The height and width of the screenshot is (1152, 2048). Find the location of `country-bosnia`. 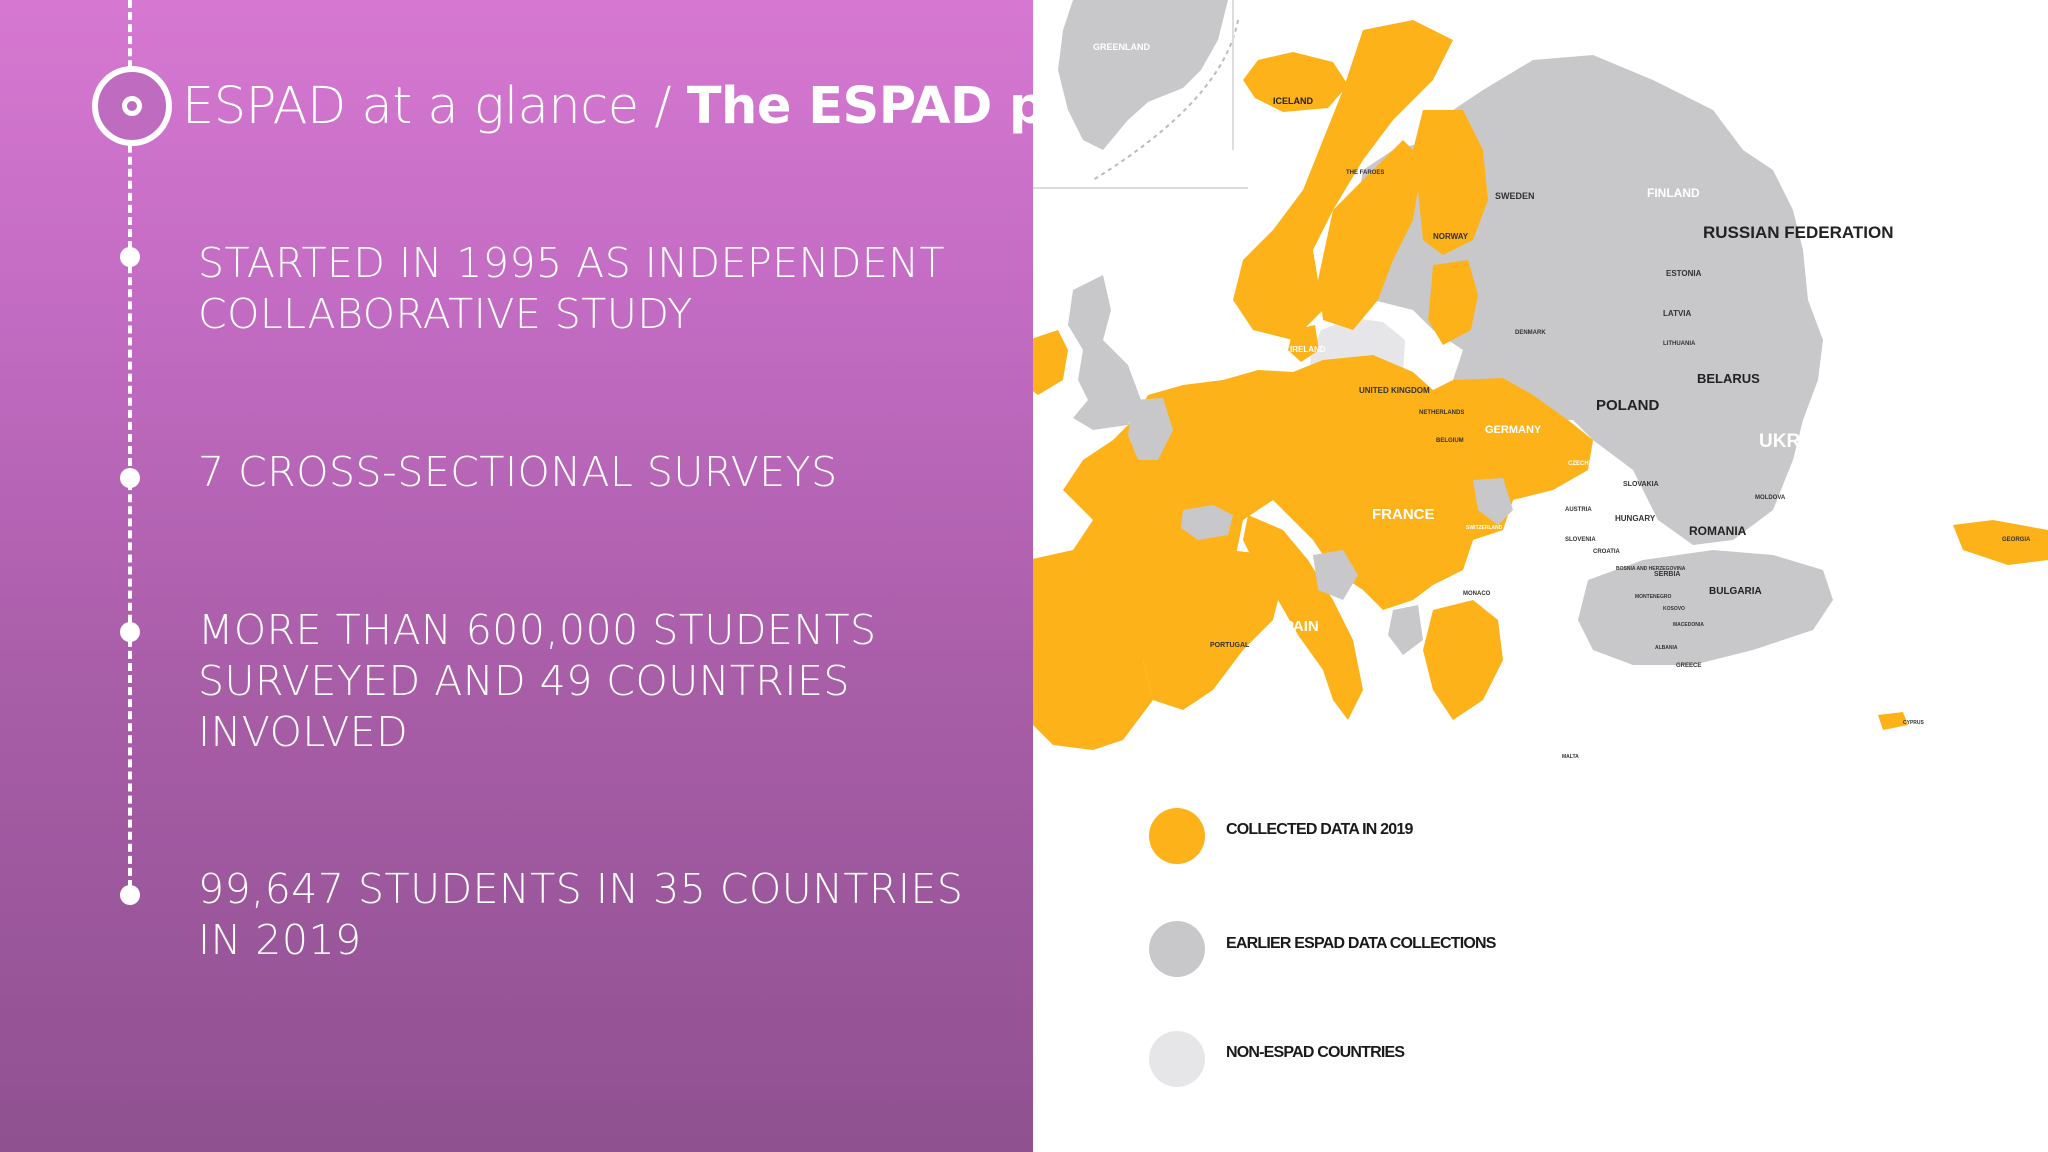

country-bosnia is located at coordinates (1335, 575).